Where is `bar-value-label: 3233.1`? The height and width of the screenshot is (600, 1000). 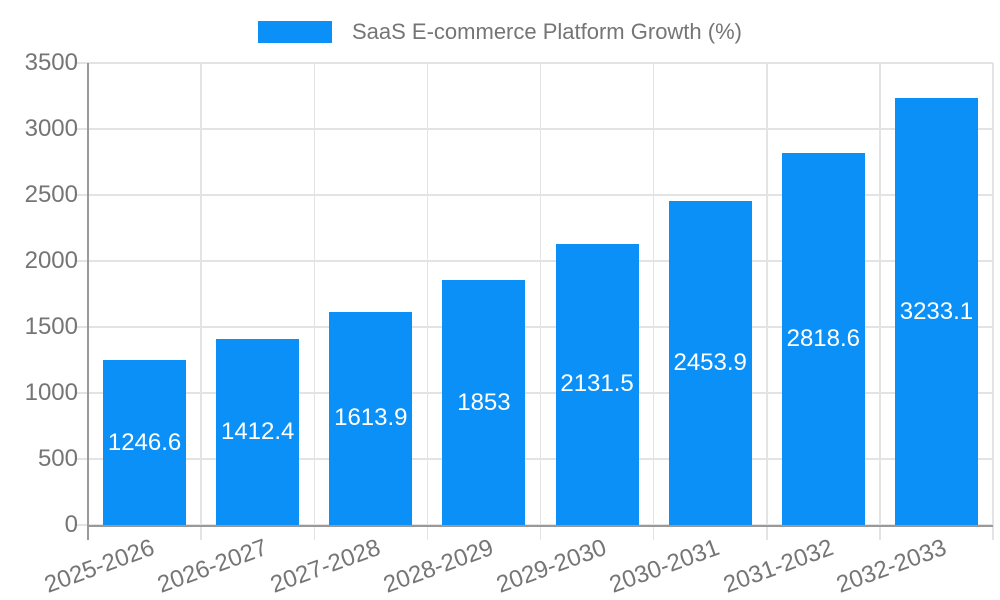 bar-value-label: 3233.1 is located at coordinates (936, 311).